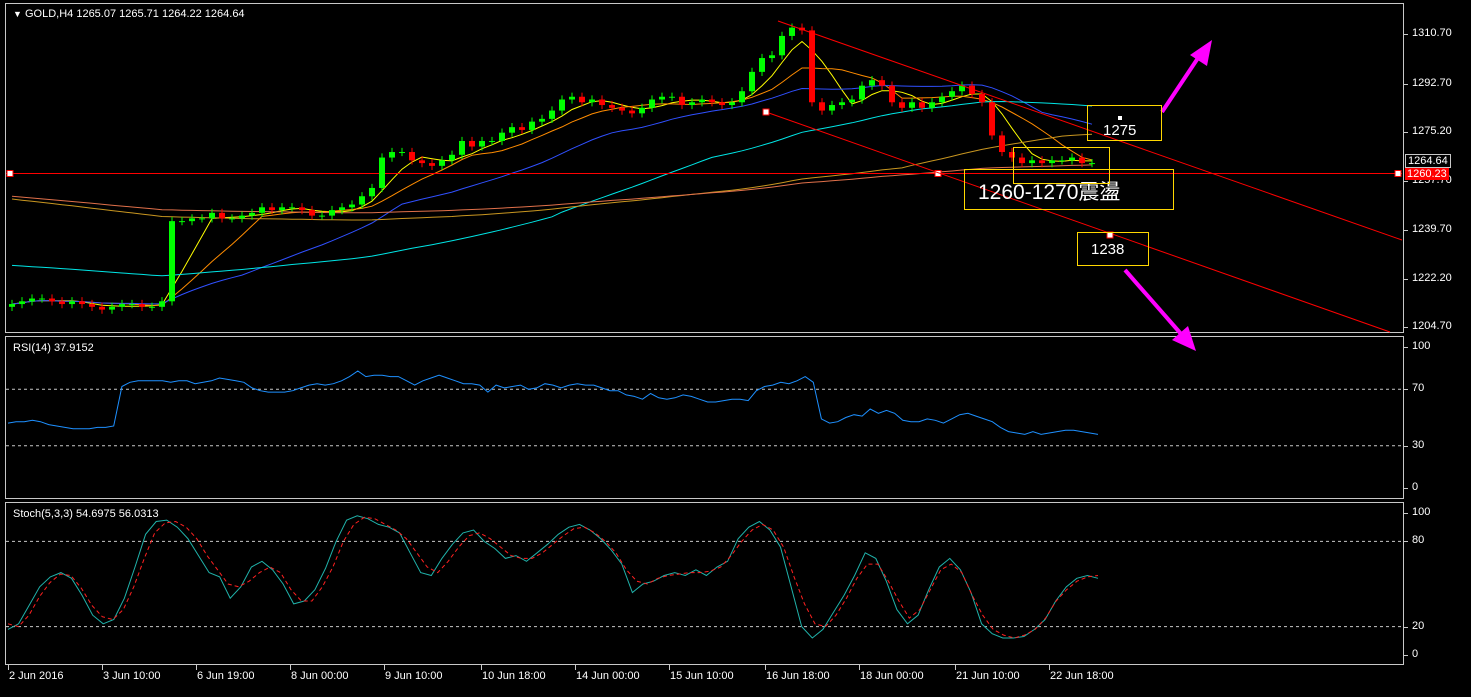 The image size is (1471, 697). Describe the element at coordinates (1415, 487) in the screenshot. I see `axis-label: 0` at that location.